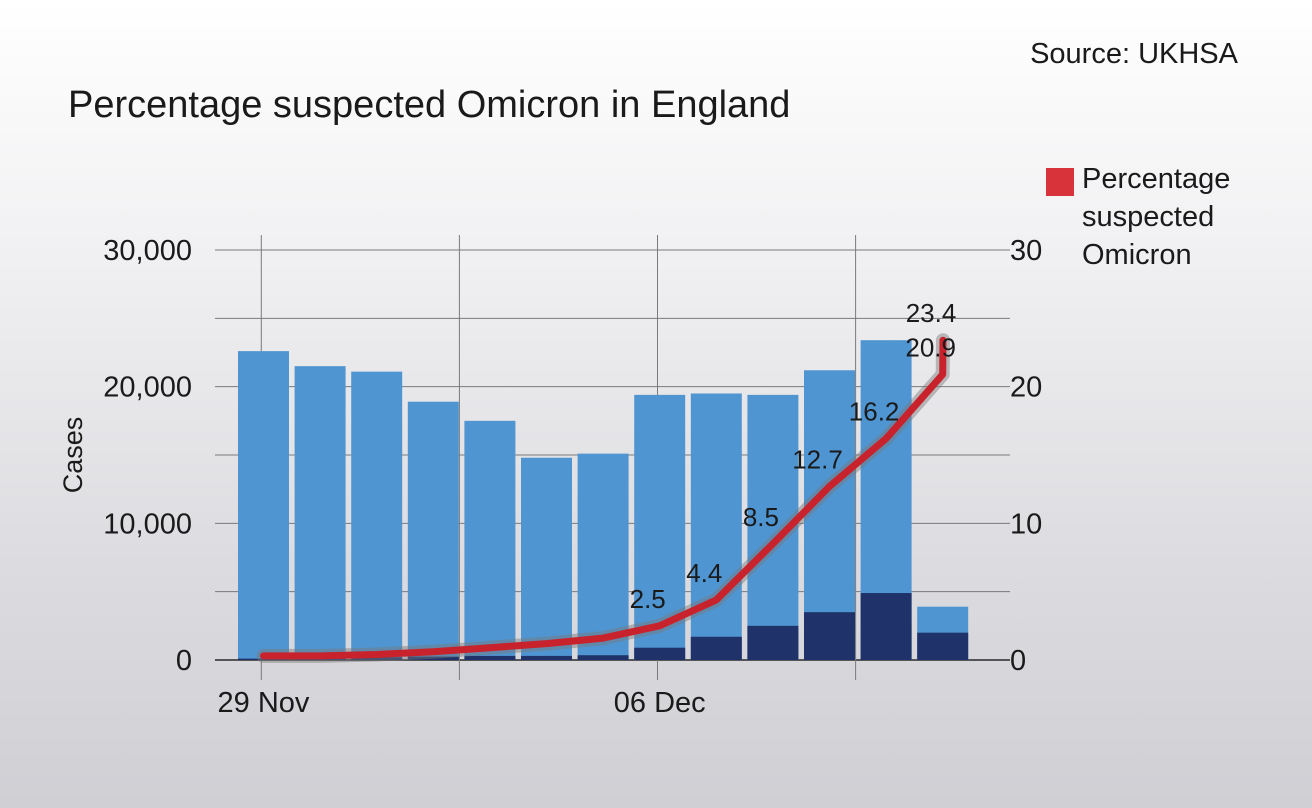 Image resolution: width=1312 pixels, height=808 pixels. Describe the element at coordinates (761, 517) in the screenshot. I see `data-label: 8.5` at that location.